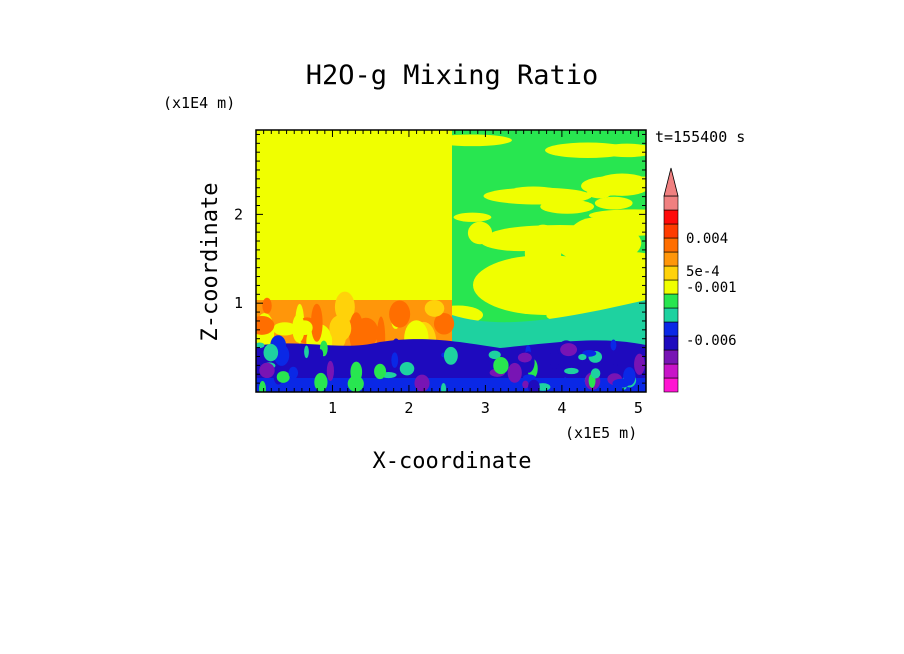  What do you see at coordinates (452, 461) in the screenshot?
I see `x-axis-label: X-coordinate` at bounding box center [452, 461].